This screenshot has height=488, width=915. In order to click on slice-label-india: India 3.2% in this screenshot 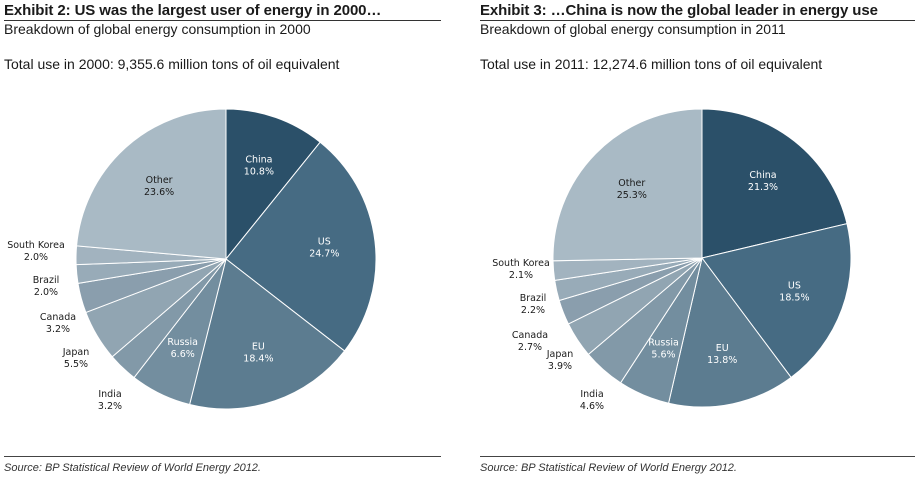, I will do `click(110, 400)`.